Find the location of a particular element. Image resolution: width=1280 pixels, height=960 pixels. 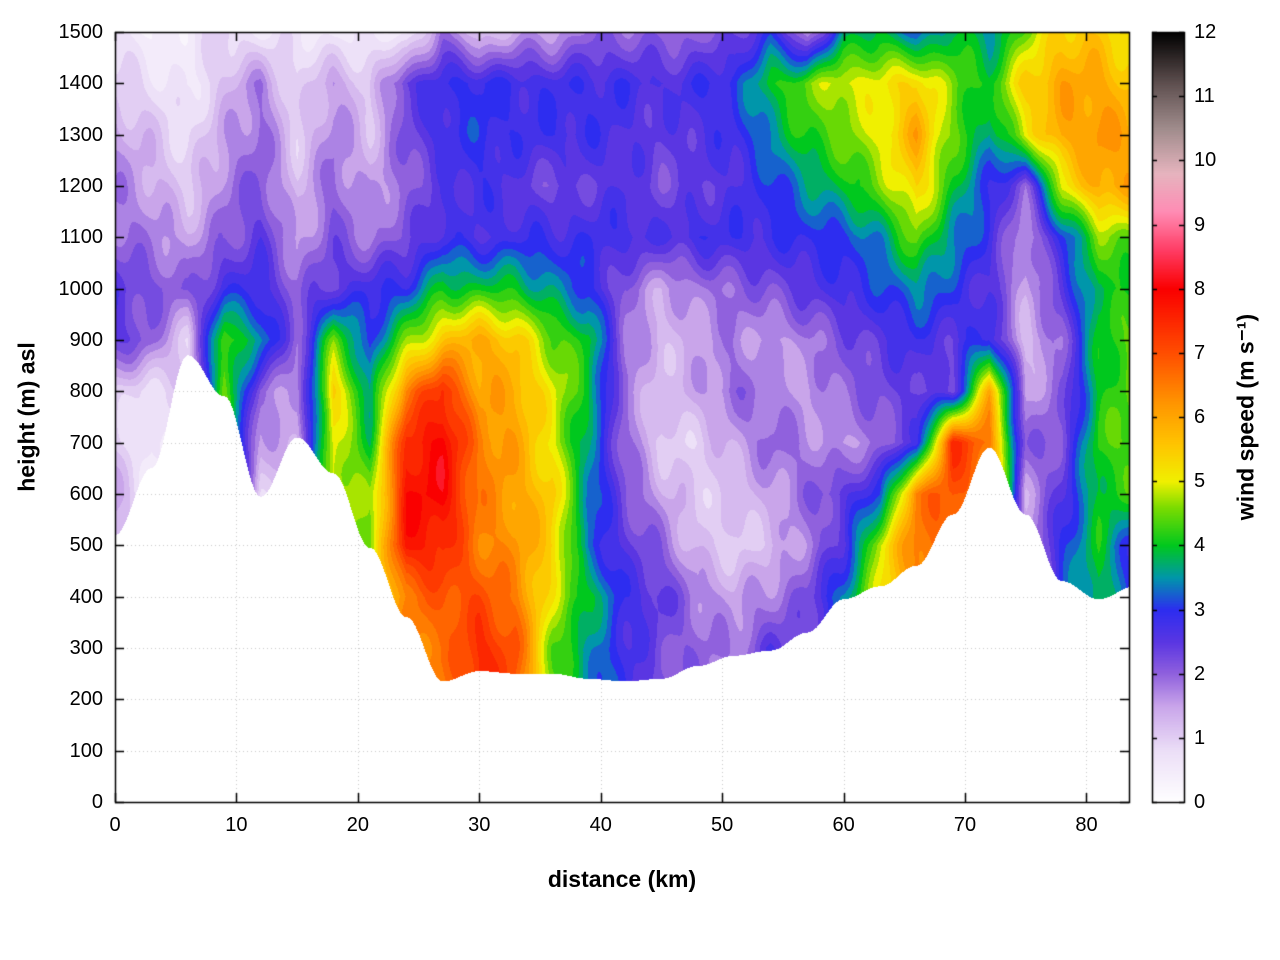

x-axis-title: distance (km) is located at coordinates (622, 879).